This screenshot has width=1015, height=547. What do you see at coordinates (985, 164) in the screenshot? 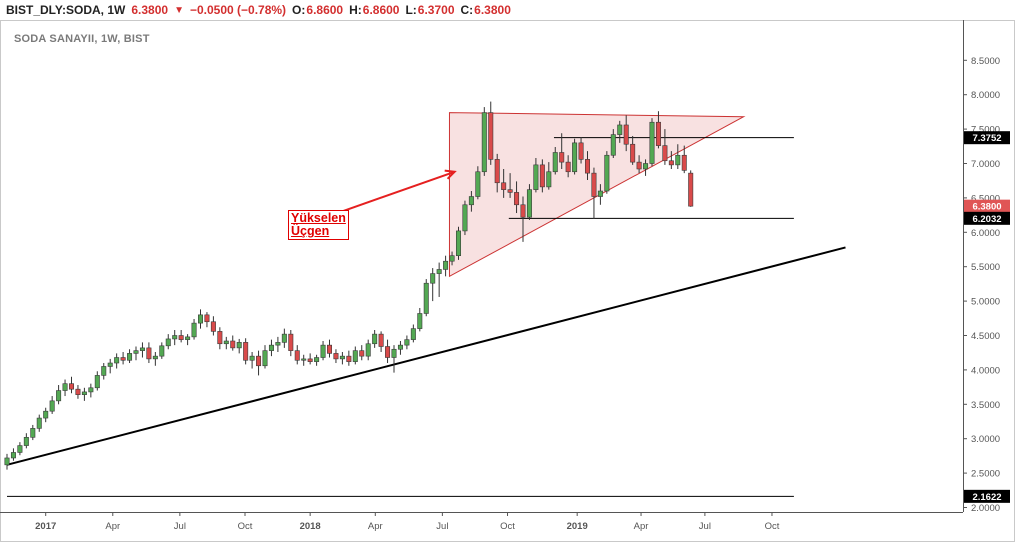
I see `y-tick-label: 7.0000` at bounding box center [985, 164].